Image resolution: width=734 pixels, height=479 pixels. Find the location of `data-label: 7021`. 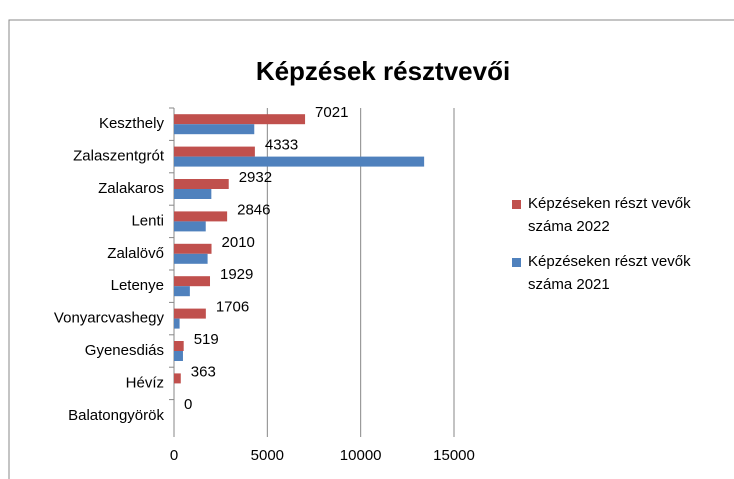

data-label: 7021 is located at coordinates (331, 112).